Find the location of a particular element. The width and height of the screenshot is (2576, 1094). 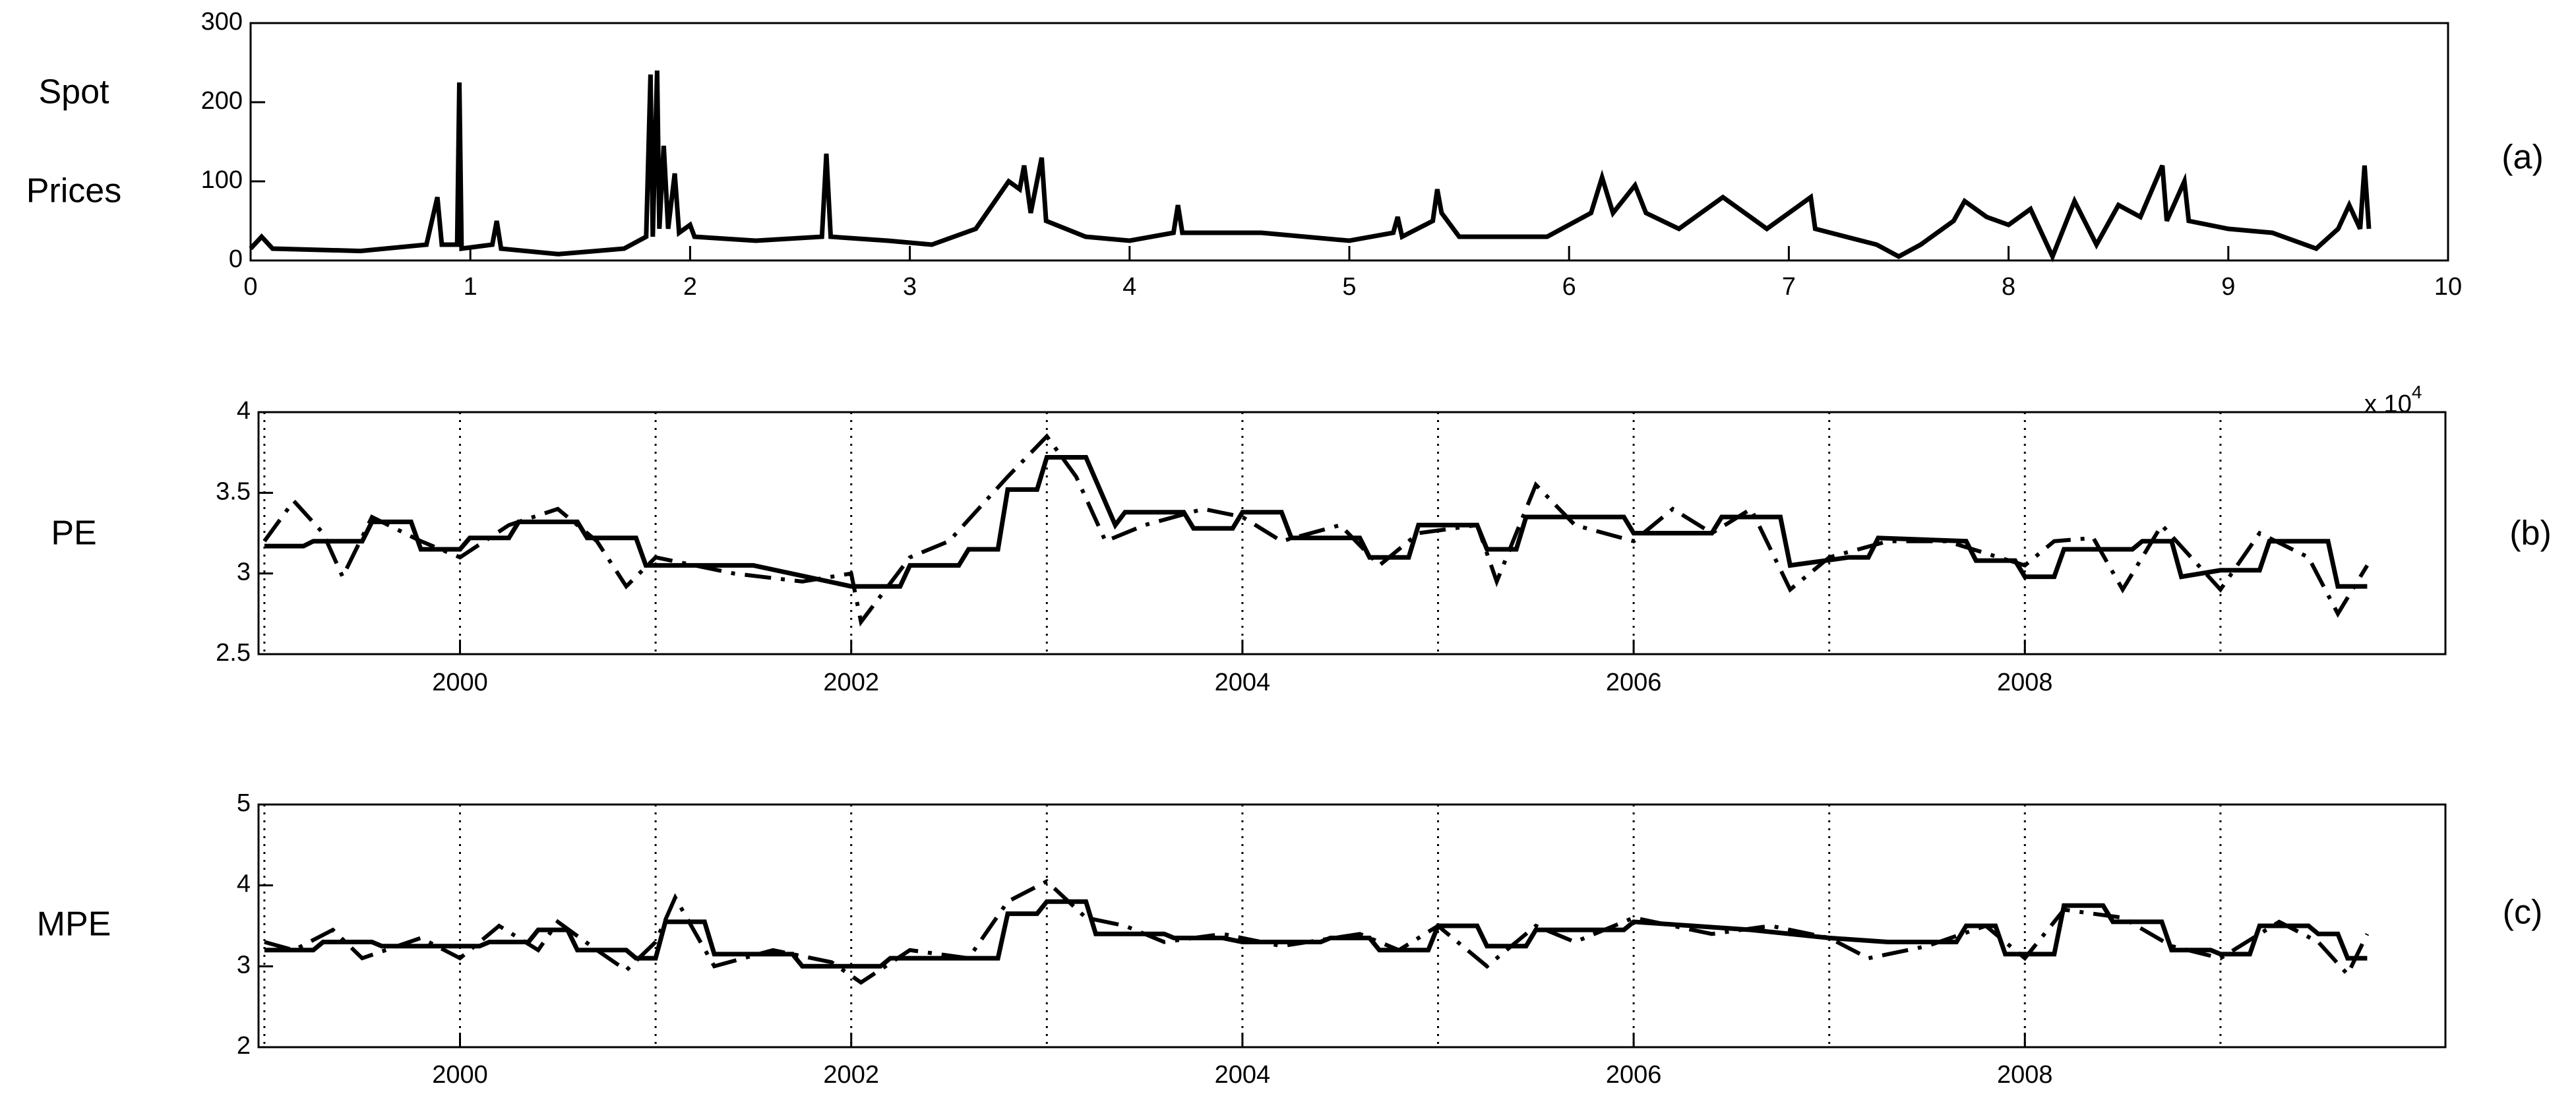

panel-label: (b) is located at coordinates (2530, 533).